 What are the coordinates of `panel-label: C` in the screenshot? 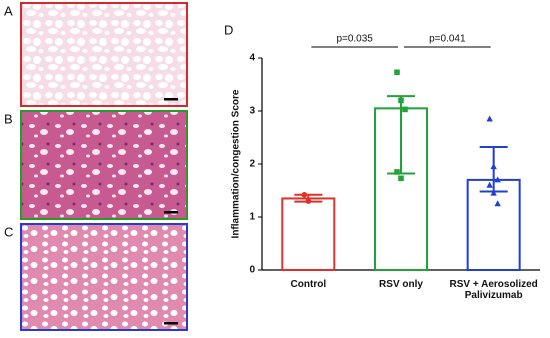 It's located at (8, 231).